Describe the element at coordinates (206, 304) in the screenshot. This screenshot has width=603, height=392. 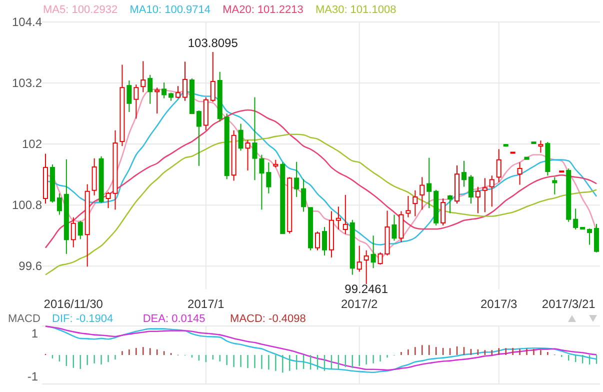
I see `x-tick-label: 2017/1` at that location.